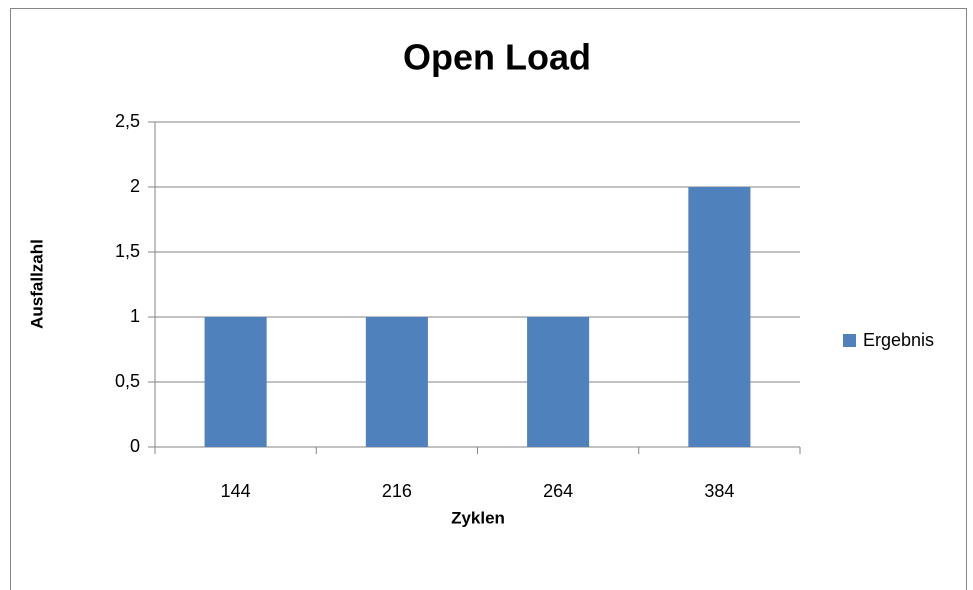  I want to click on y-tick-label: 1, so click(135, 316).